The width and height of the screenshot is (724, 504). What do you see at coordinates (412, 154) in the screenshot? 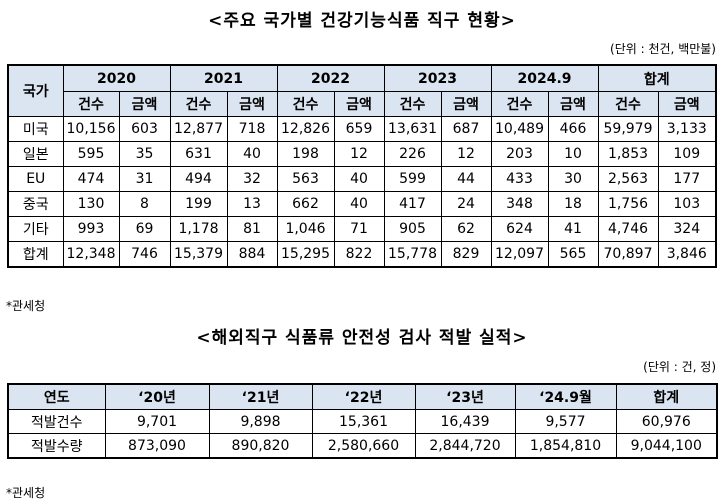
I see `table-cell: 226` at bounding box center [412, 154].